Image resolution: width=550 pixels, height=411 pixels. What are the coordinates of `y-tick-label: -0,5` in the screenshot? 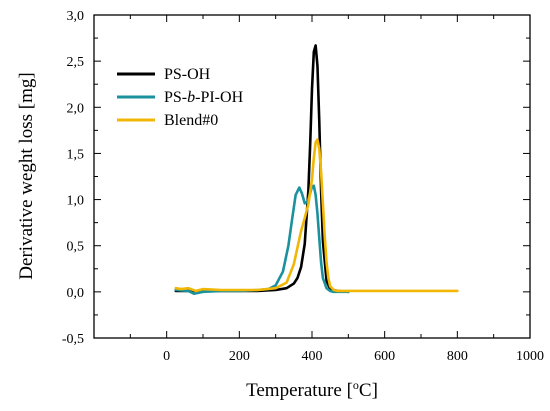 It's located at (73, 339).